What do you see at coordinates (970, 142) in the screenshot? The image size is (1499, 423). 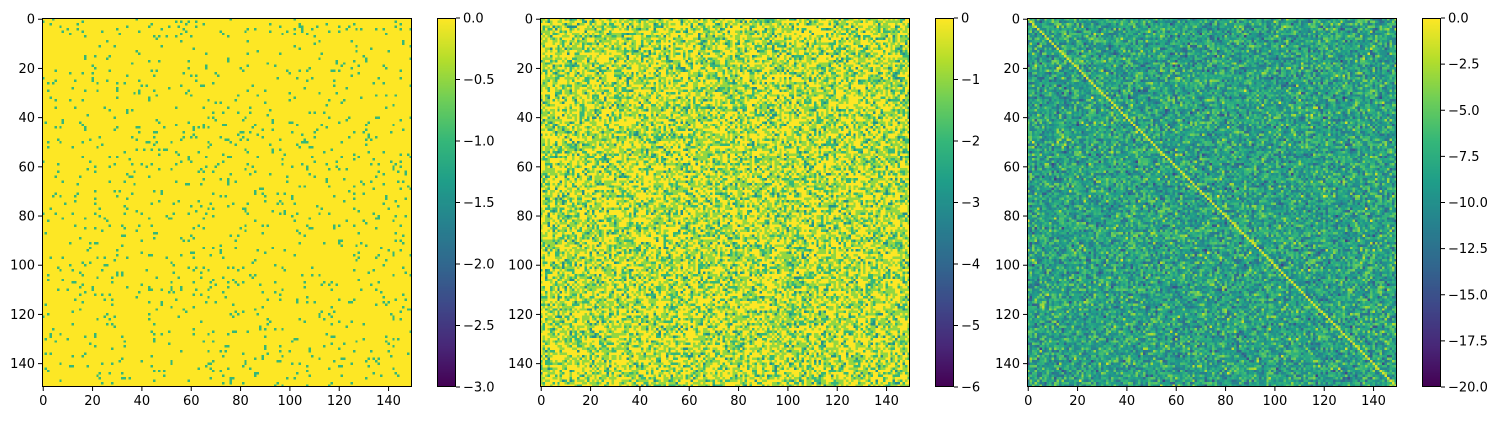 I see `colorbar-tick-label: −2` at bounding box center [970, 142].